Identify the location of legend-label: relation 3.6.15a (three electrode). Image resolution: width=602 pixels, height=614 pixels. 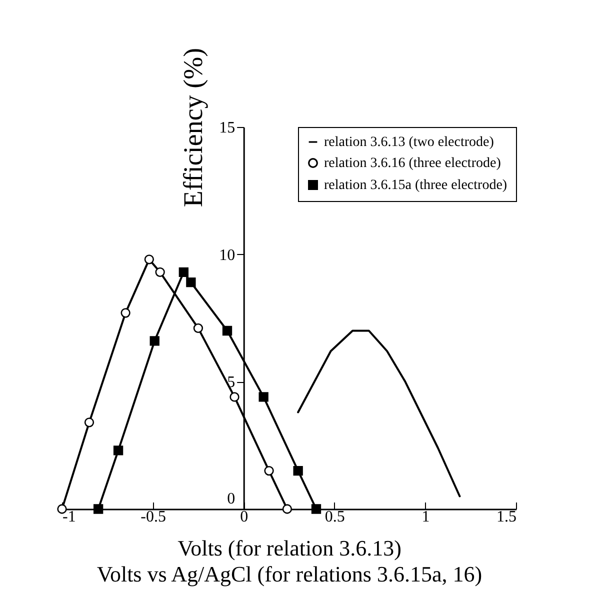
(416, 185).